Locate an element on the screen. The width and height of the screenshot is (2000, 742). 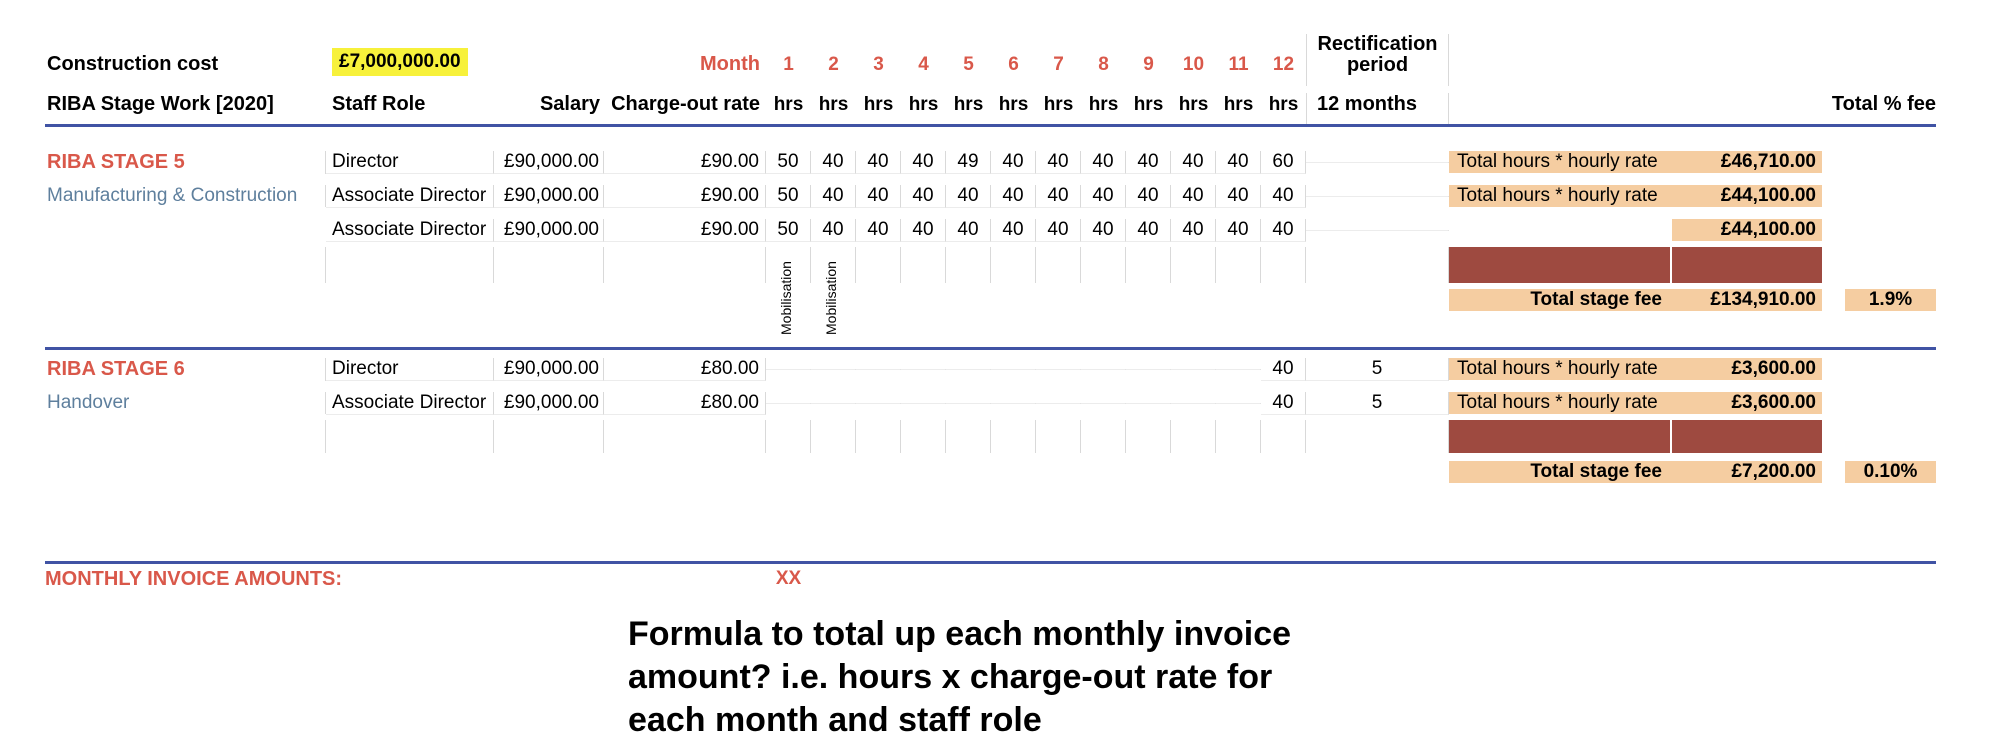
construction-cost-cell: £7,000,000.00 is located at coordinates (410, 67).